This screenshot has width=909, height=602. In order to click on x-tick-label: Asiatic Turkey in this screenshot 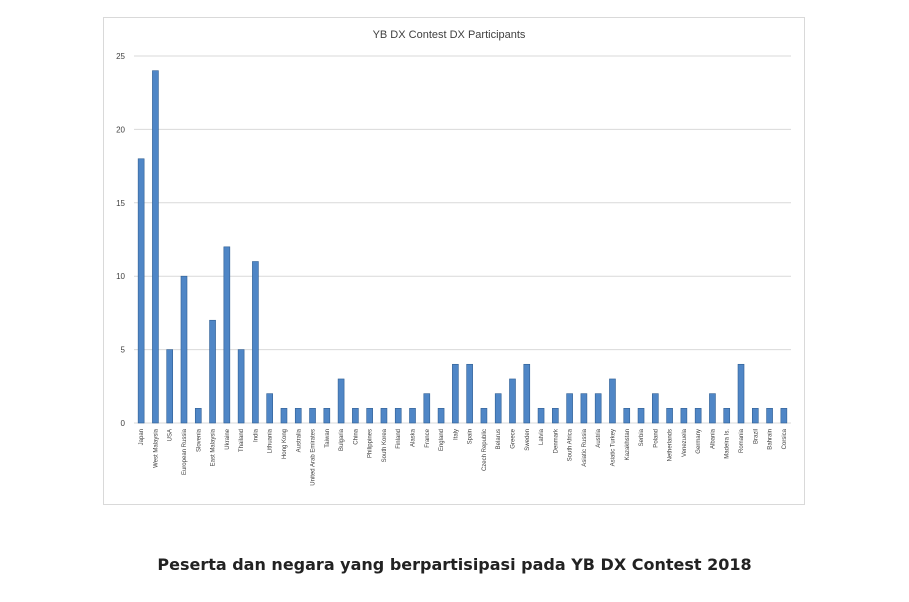, I will do `click(613, 447)`.